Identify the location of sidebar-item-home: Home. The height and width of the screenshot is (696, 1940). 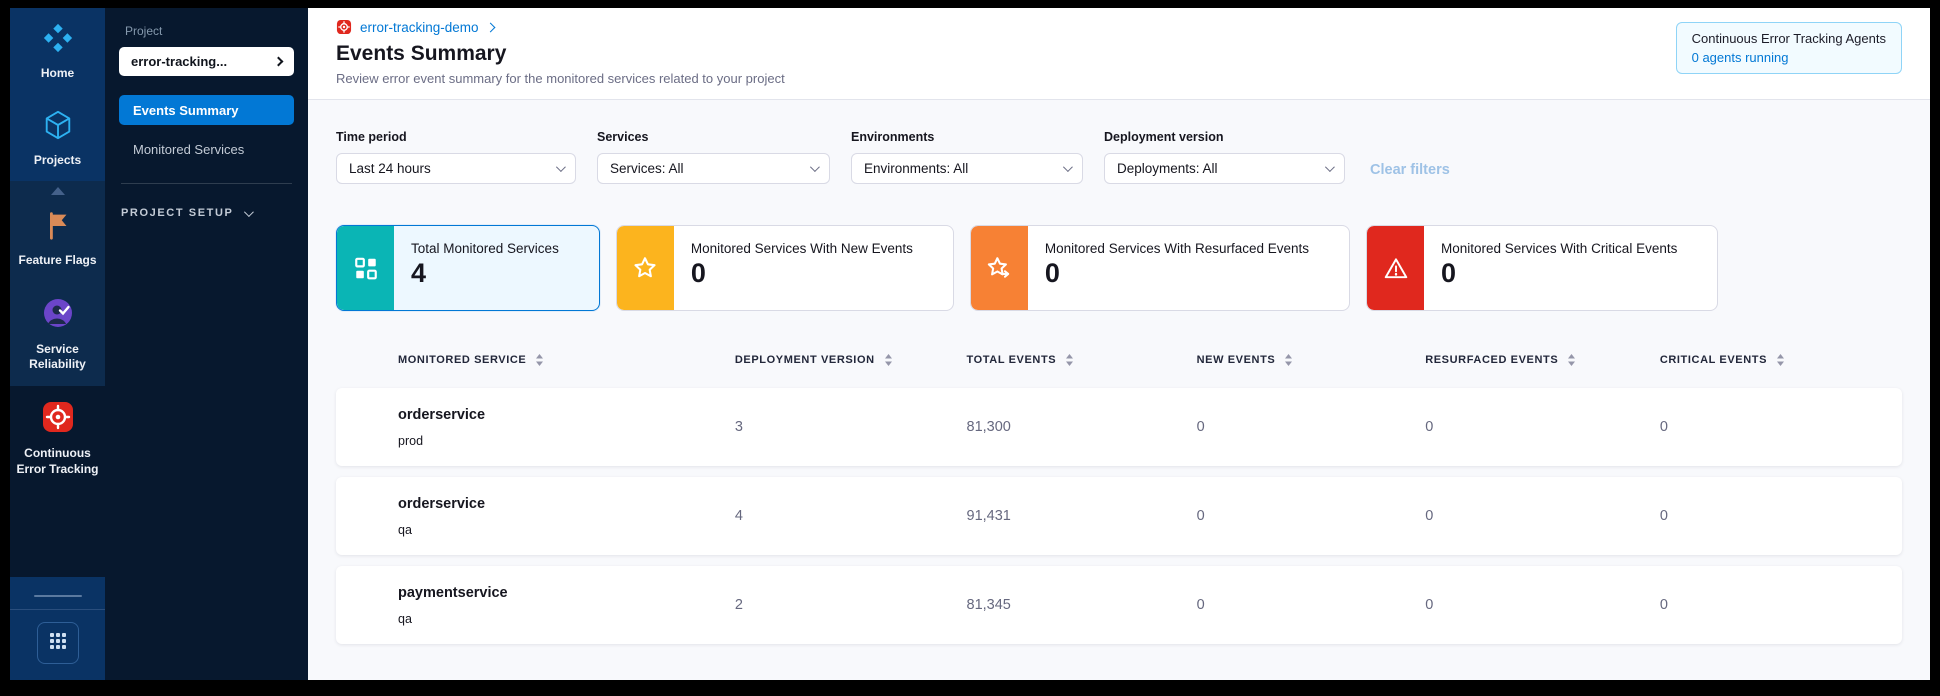
(57, 51).